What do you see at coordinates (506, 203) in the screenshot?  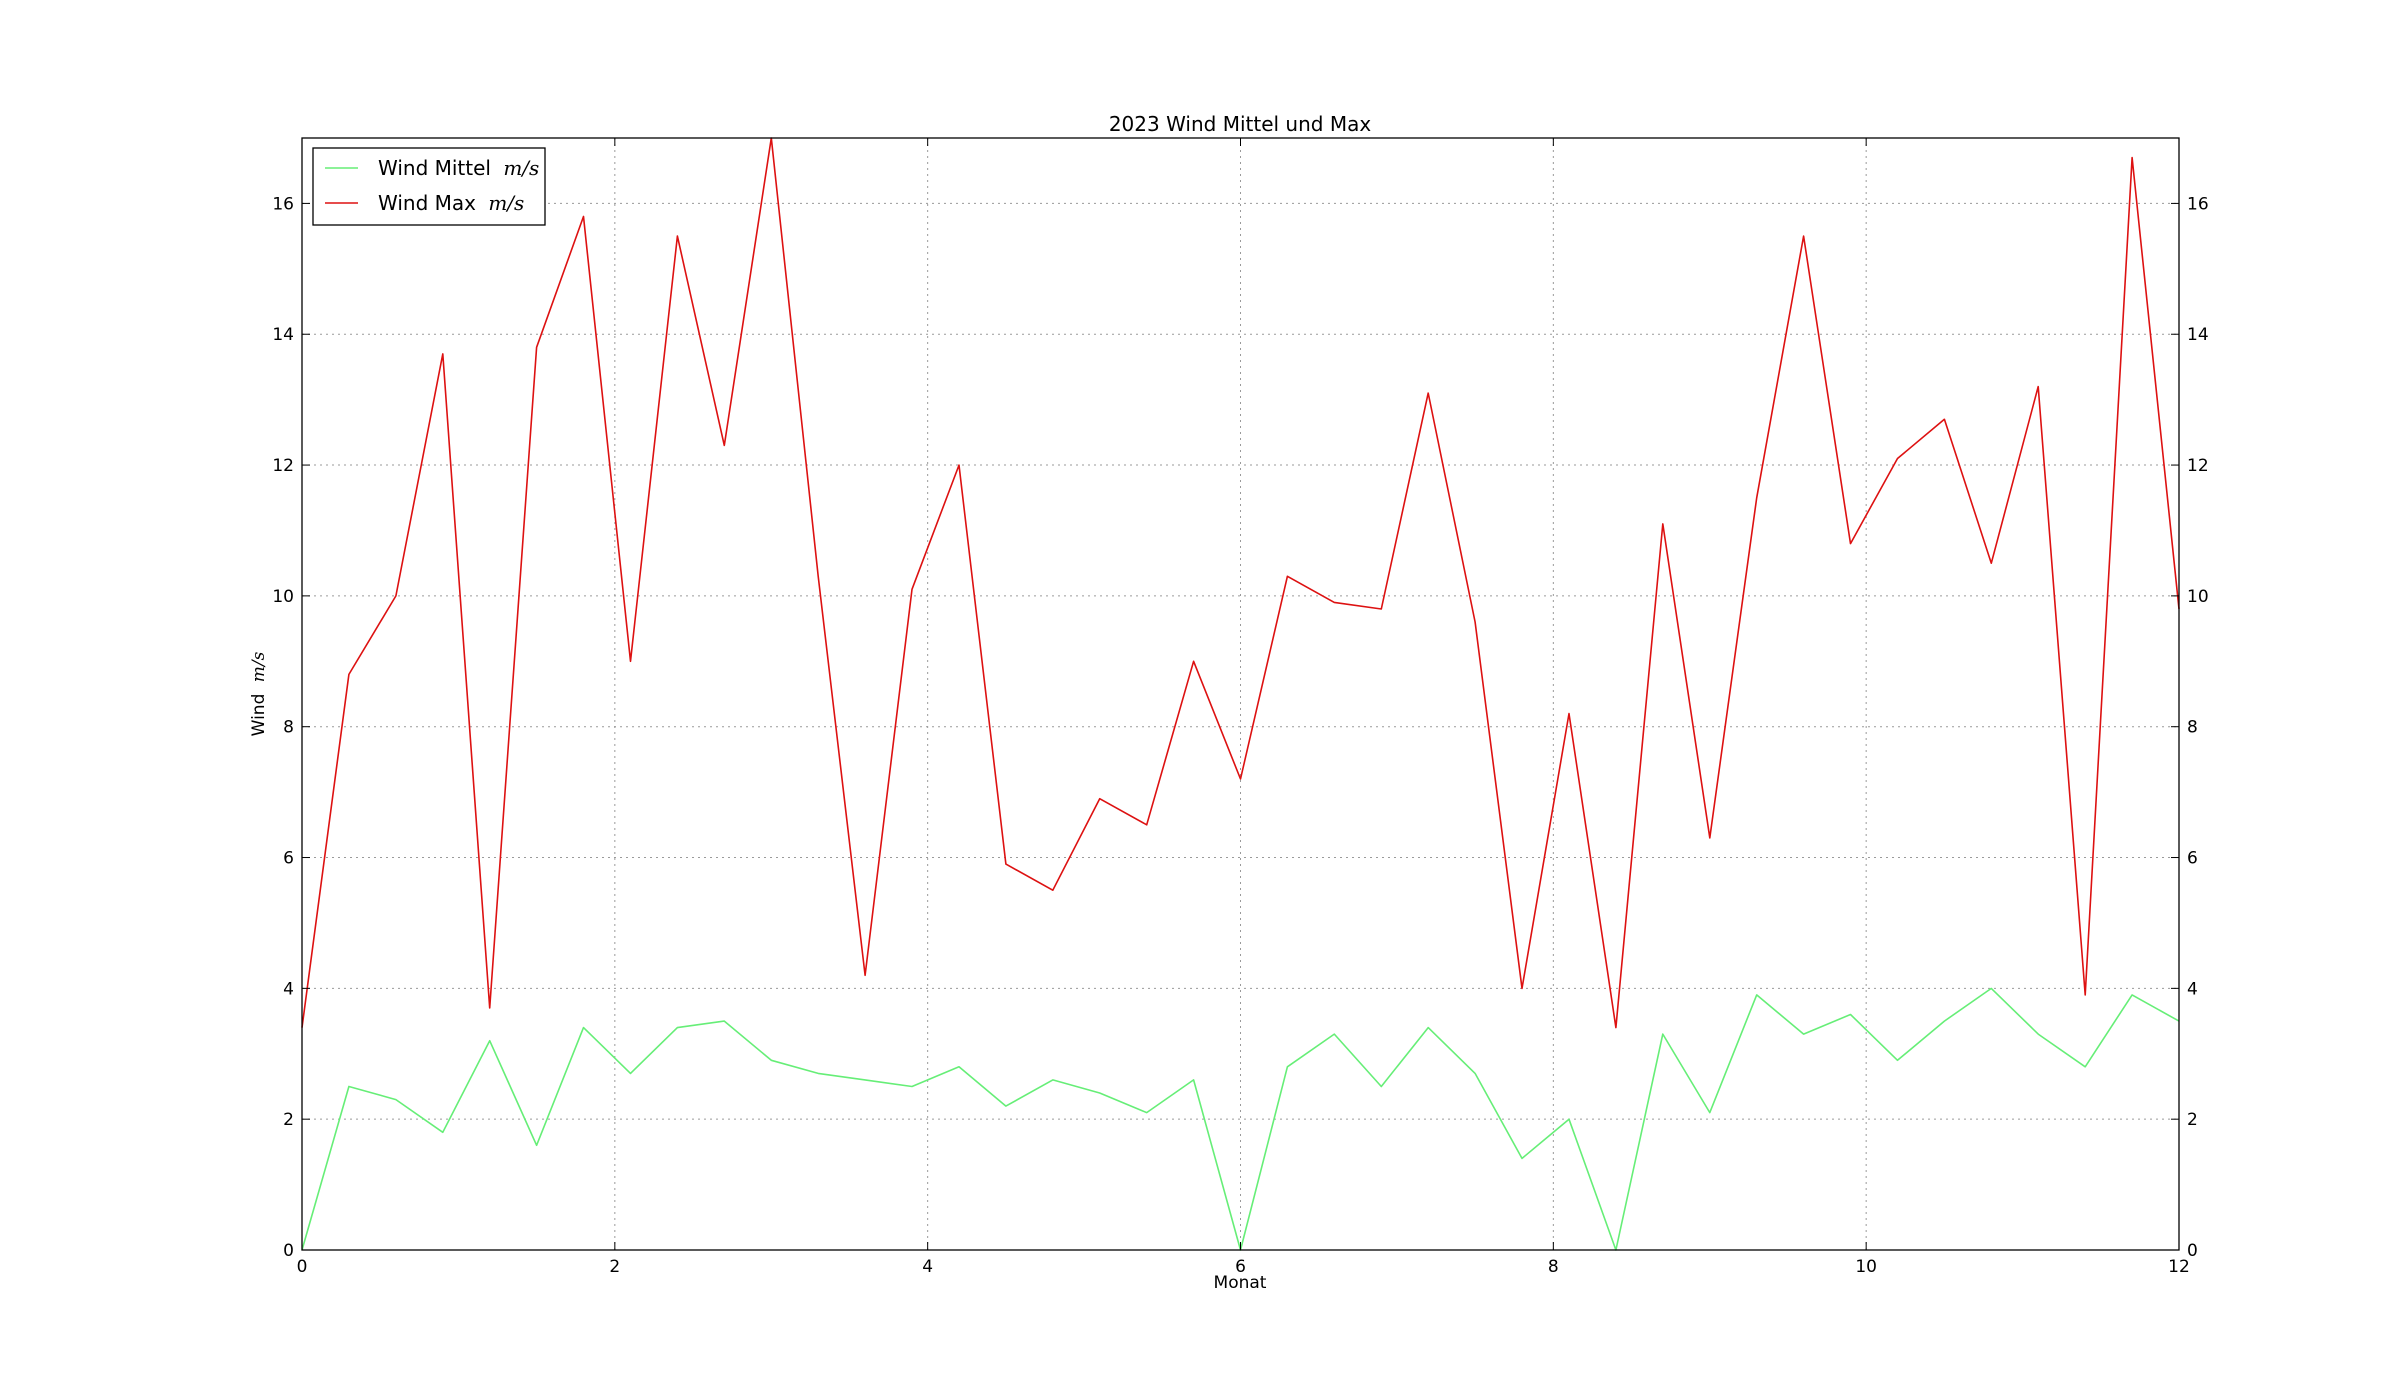 I see `legend-unit-wind-max: m/s` at bounding box center [506, 203].